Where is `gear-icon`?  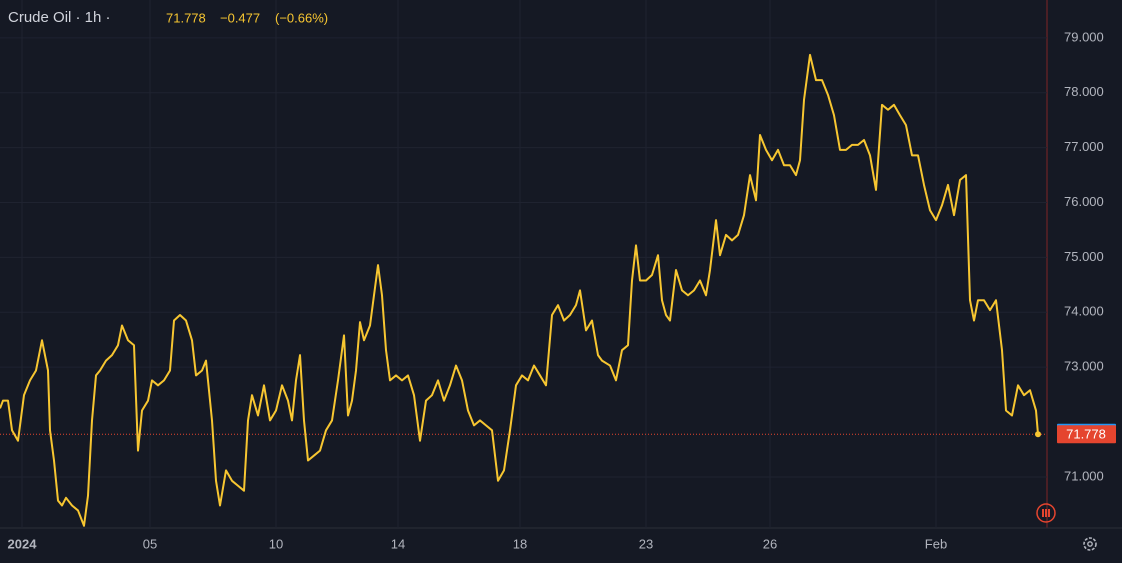 gear-icon is located at coordinates (1090, 544).